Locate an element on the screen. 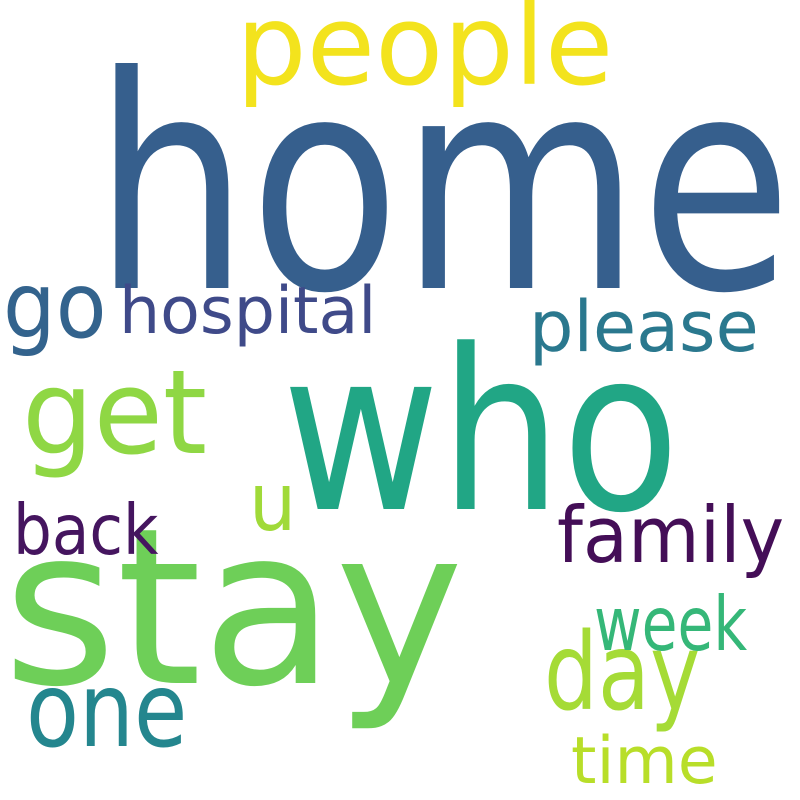 This screenshot has height=800, width=800. word-time: time is located at coordinates (644, 761).